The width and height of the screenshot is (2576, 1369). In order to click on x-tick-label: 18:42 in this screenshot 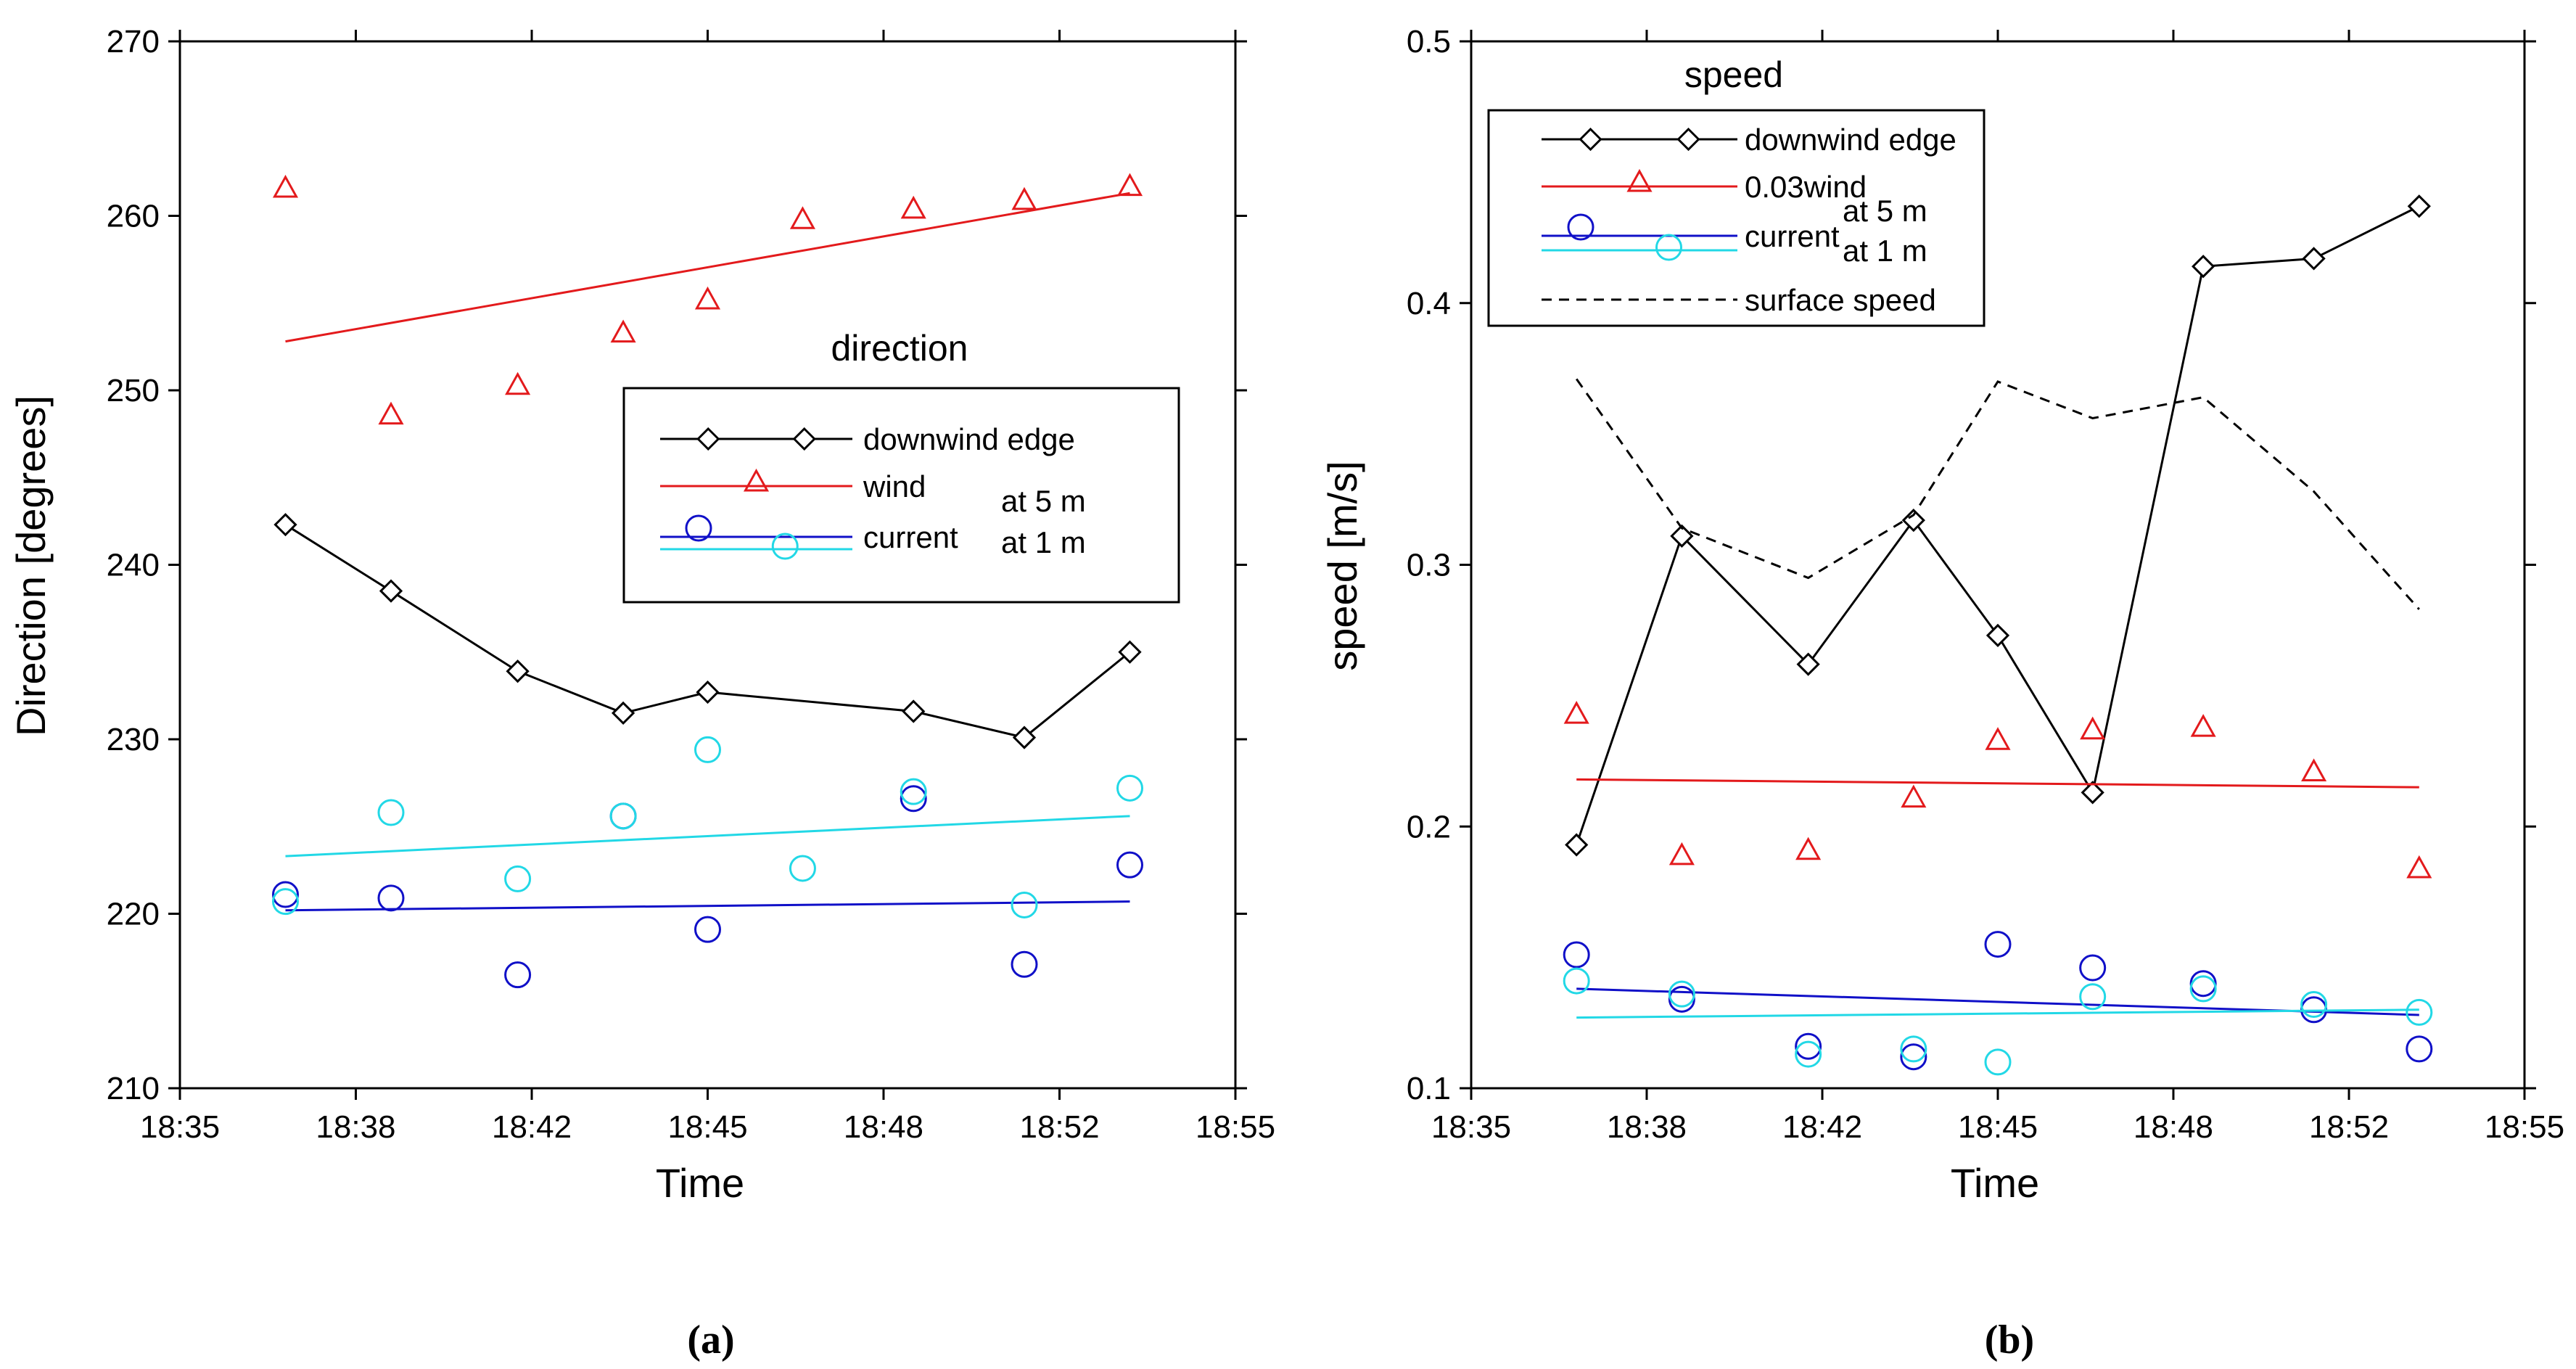, I will do `click(1822, 1127)`.